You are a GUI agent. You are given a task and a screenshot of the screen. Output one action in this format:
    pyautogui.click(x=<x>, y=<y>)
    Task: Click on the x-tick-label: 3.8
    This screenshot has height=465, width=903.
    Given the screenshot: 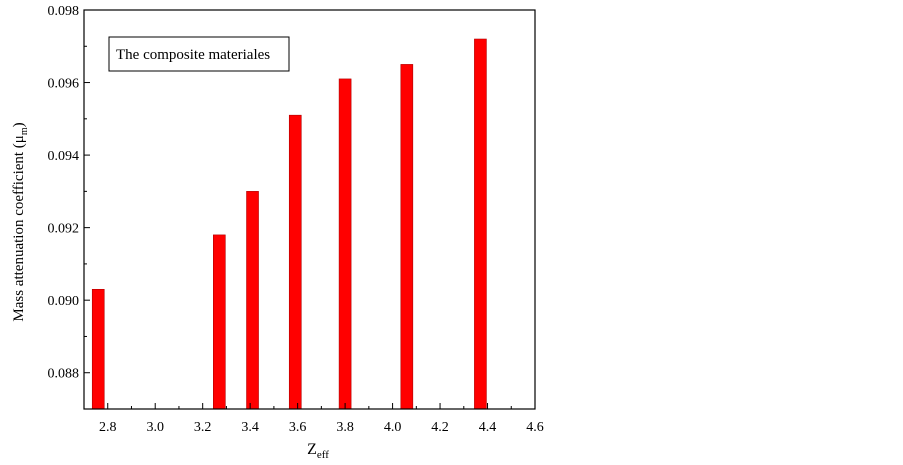 What is the action you would take?
    pyautogui.click(x=345, y=427)
    